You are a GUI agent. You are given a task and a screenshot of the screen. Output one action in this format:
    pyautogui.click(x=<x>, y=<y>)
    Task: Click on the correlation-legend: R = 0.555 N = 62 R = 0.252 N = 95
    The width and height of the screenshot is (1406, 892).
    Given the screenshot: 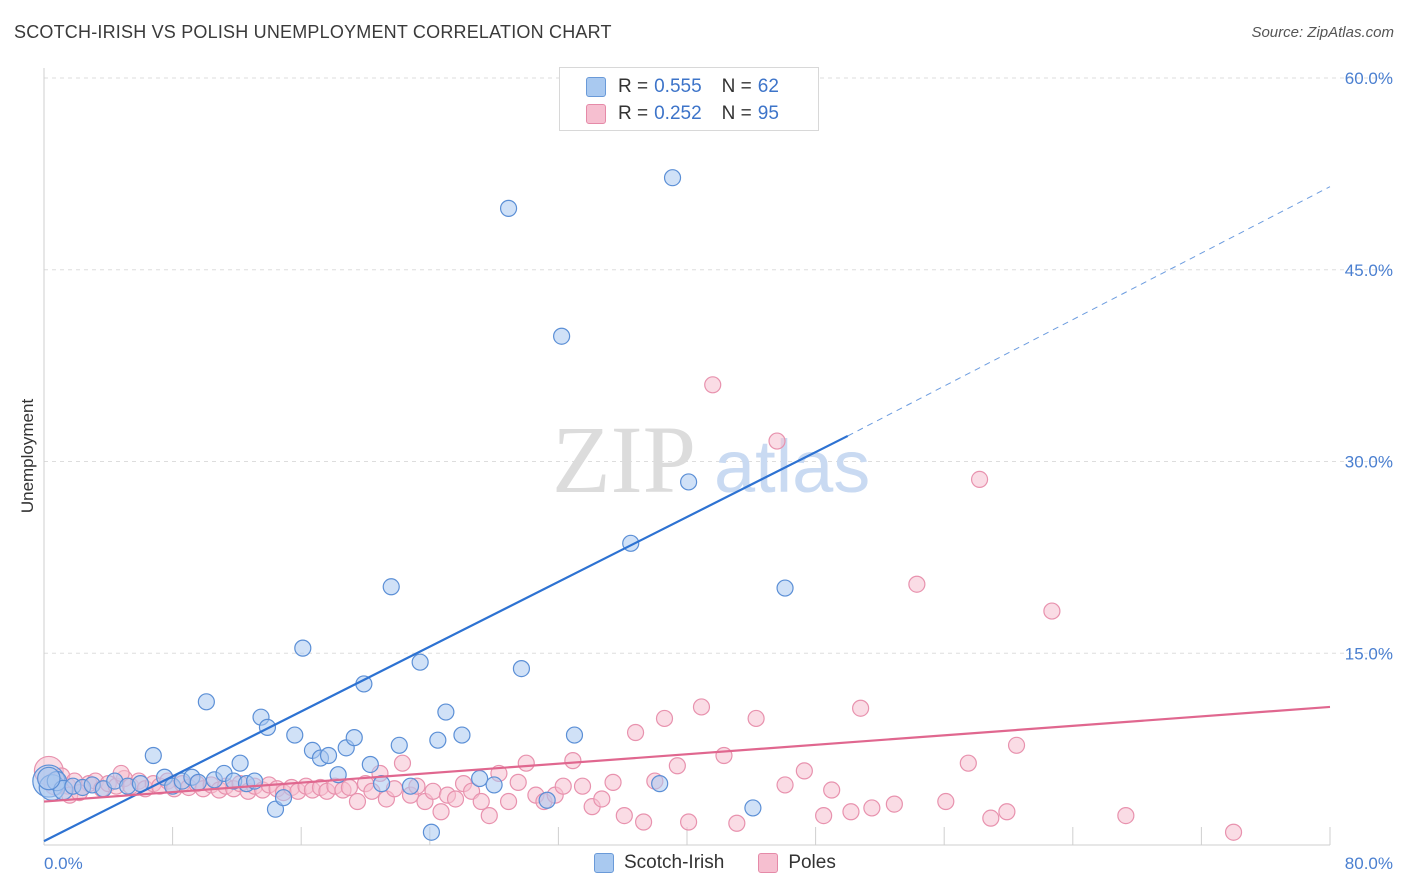 What is the action you would take?
    pyautogui.click(x=689, y=99)
    